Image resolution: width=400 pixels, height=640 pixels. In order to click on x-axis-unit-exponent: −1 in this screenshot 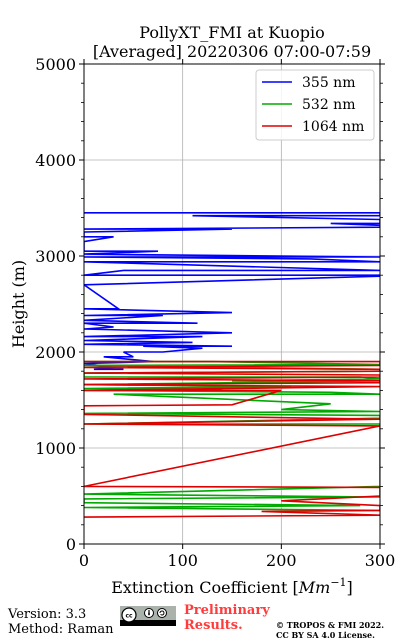, I will do `click(338, 582)`.